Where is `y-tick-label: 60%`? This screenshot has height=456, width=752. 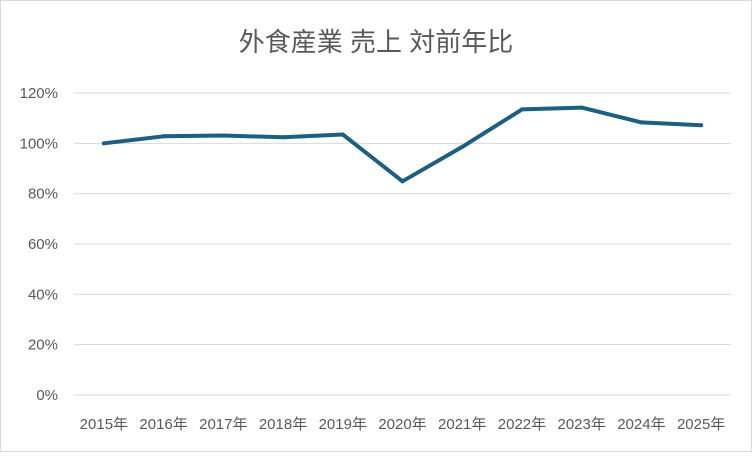 y-tick-label: 60% is located at coordinates (43, 244).